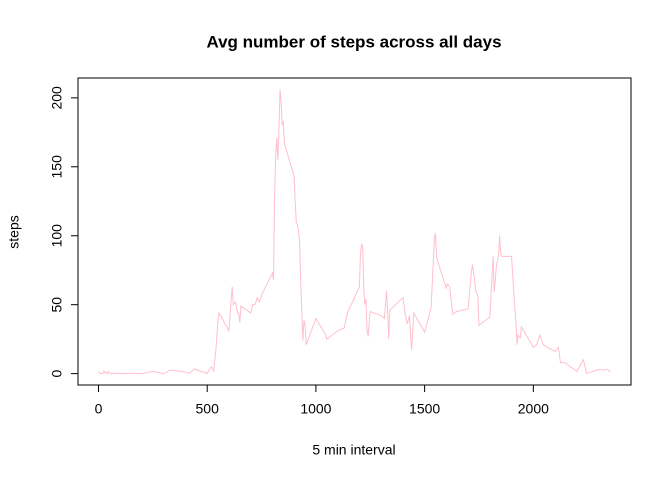 The image size is (672, 480). I want to click on x-tick-label: 0, so click(99, 409).